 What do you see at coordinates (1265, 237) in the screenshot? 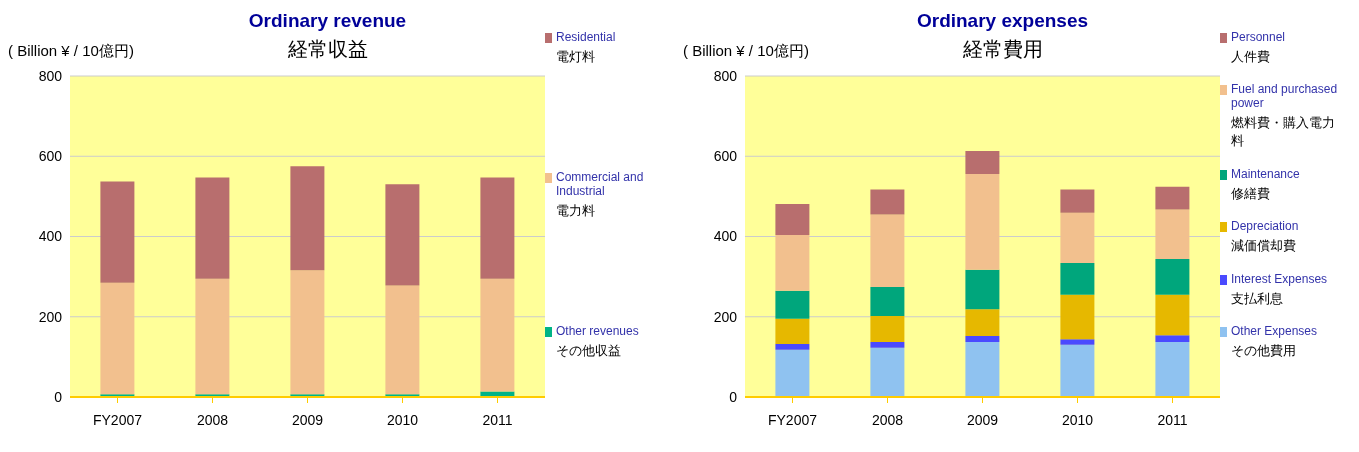
I see `legend-label: Depreciation 減価償却費` at bounding box center [1265, 237].